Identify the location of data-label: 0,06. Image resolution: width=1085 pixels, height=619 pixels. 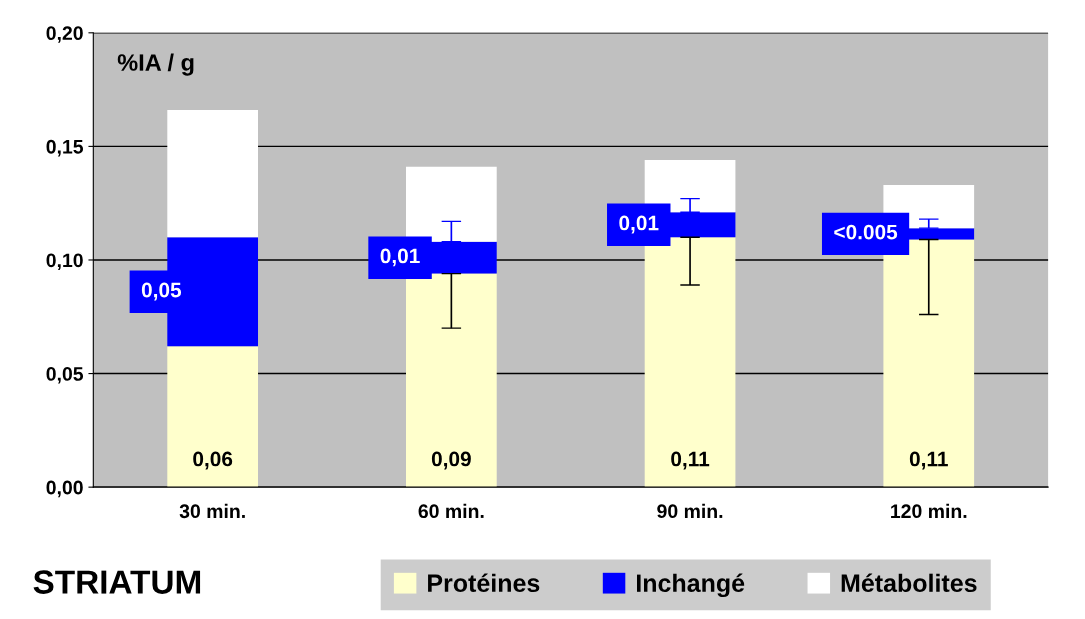
(213, 460).